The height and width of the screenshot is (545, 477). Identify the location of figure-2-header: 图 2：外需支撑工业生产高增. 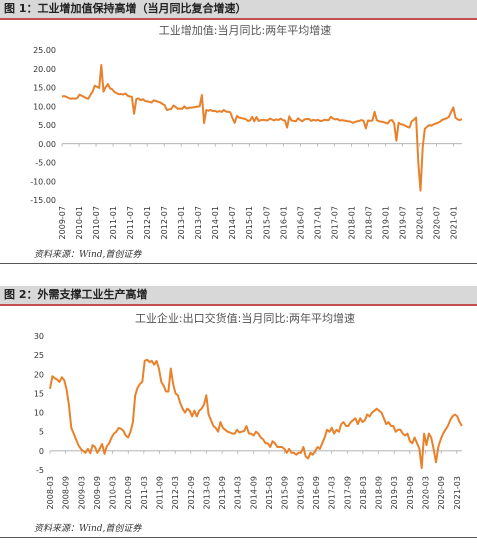
(238, 295).